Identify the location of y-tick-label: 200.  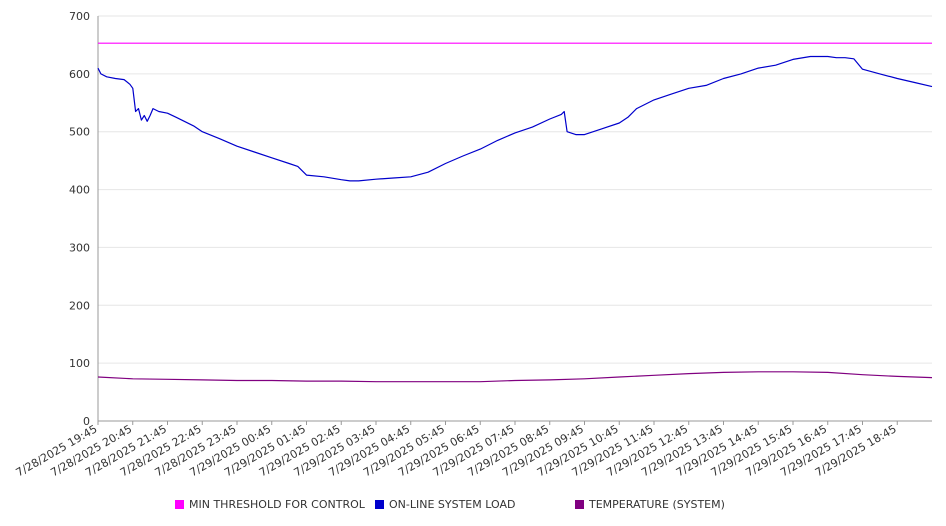
(79, 305).